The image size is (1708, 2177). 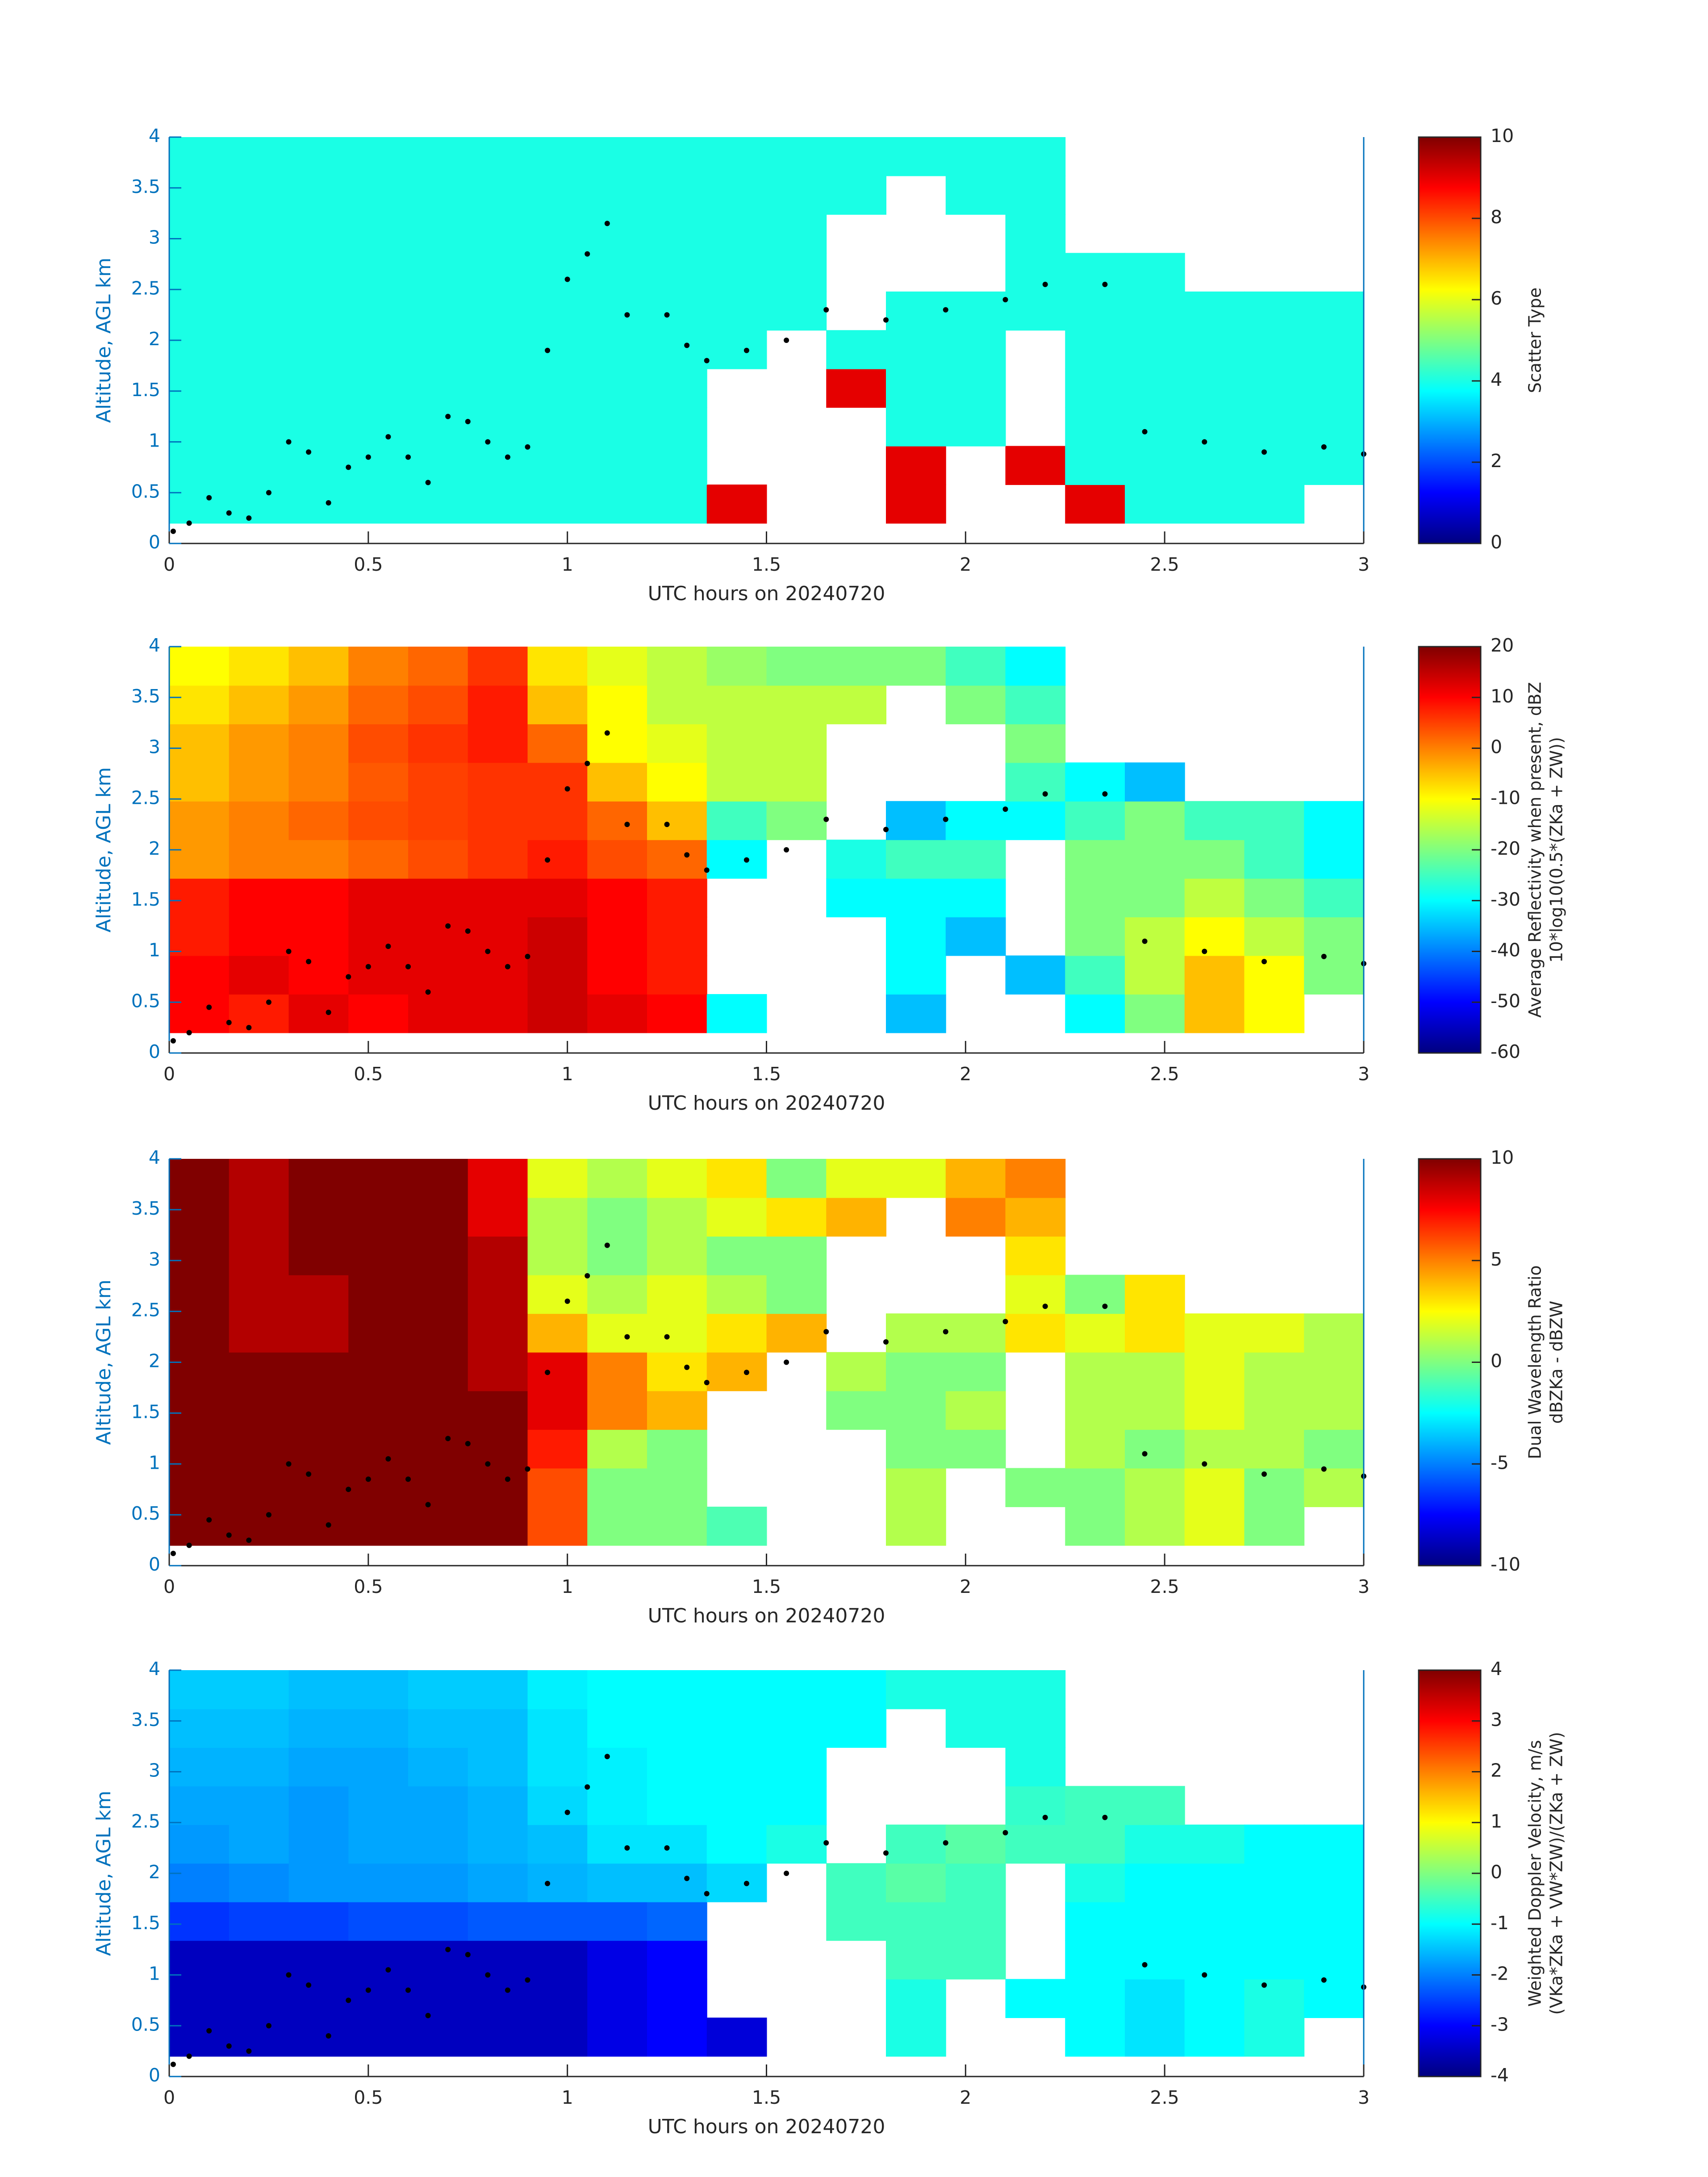 I want to click on y-tick-label: 2, so click(x=154, y=1361).